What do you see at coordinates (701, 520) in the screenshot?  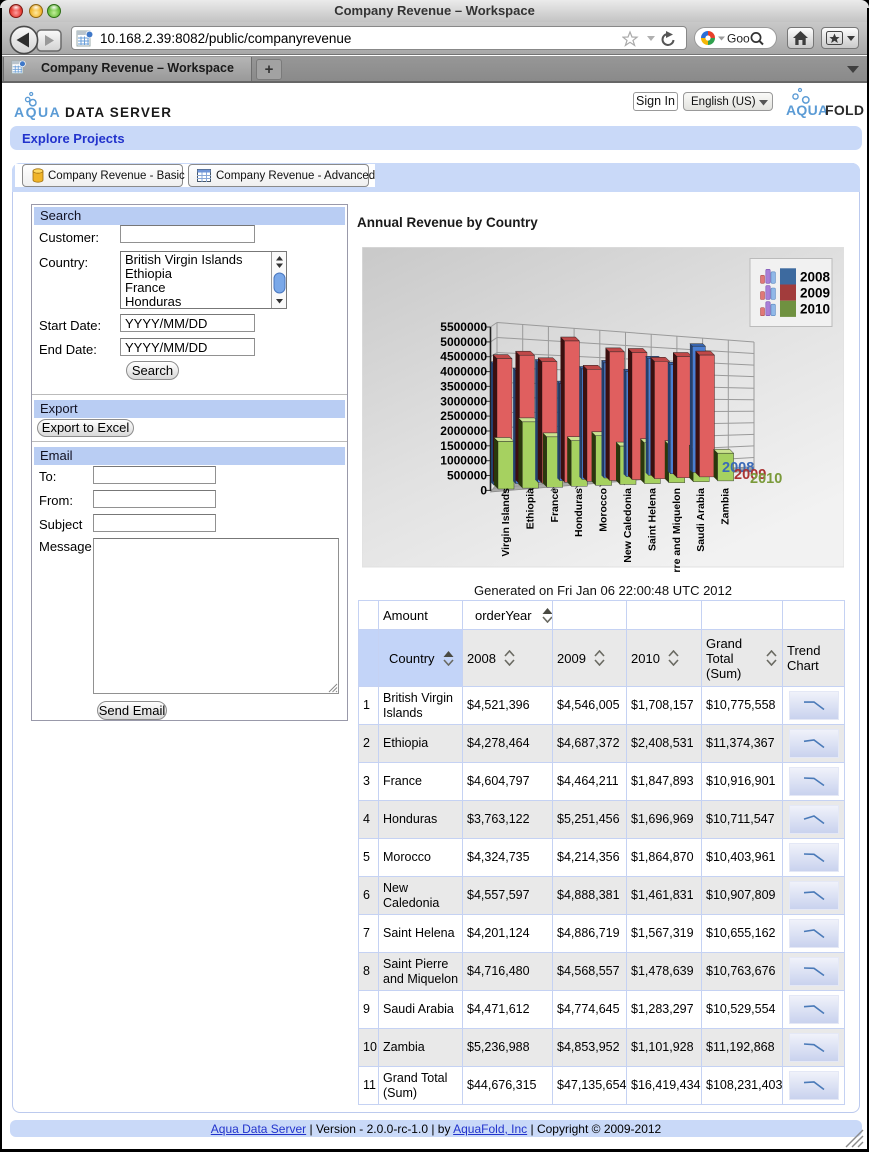 I see `svg-text: Saudi Arabia` at bounding box center [701, 520].